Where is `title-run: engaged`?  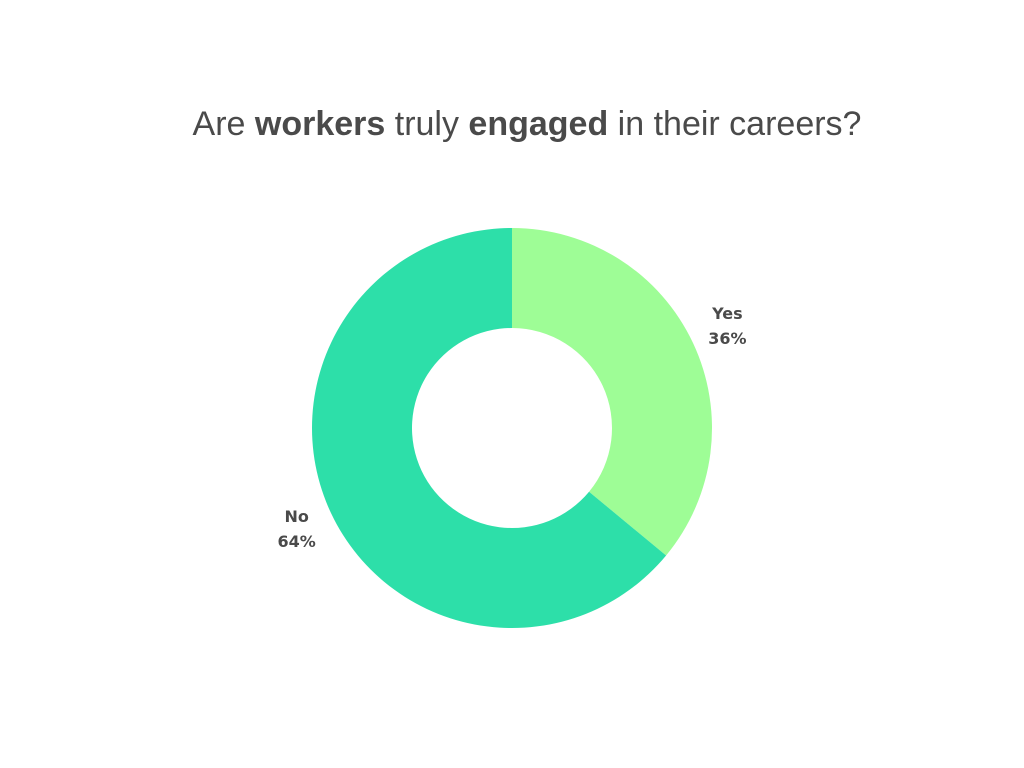
title-run: engaged is located at coordinates (538, 124).